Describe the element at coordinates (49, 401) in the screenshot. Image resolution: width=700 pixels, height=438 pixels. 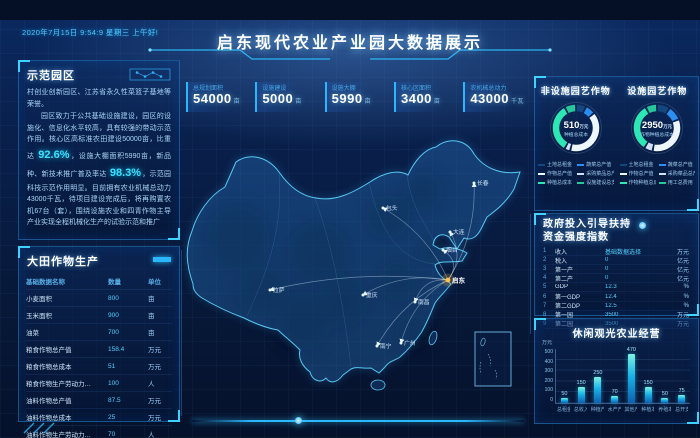
I see `table-cell: 油料作物总产值` at that location.